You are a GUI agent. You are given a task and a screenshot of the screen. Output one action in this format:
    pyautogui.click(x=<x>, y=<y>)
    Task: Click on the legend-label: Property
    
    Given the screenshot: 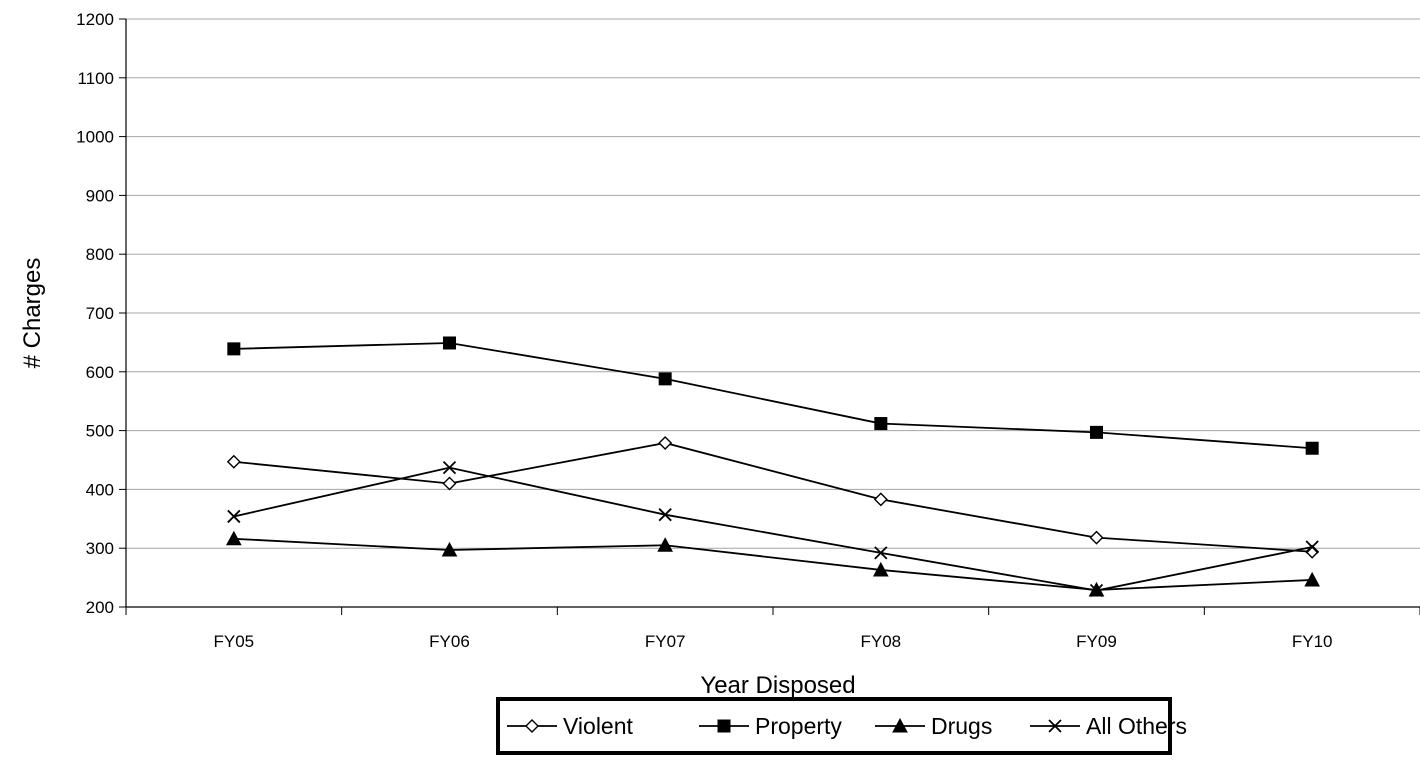 What is the action you would take?
    pyautogui.click(x=798, y=726)
    